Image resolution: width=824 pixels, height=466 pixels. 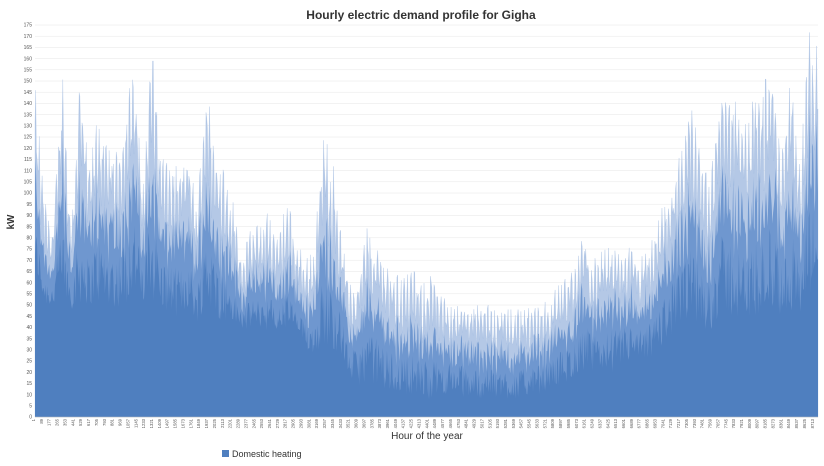 I want to click on x-tick-label: 5809, so click(x=552, y=423).